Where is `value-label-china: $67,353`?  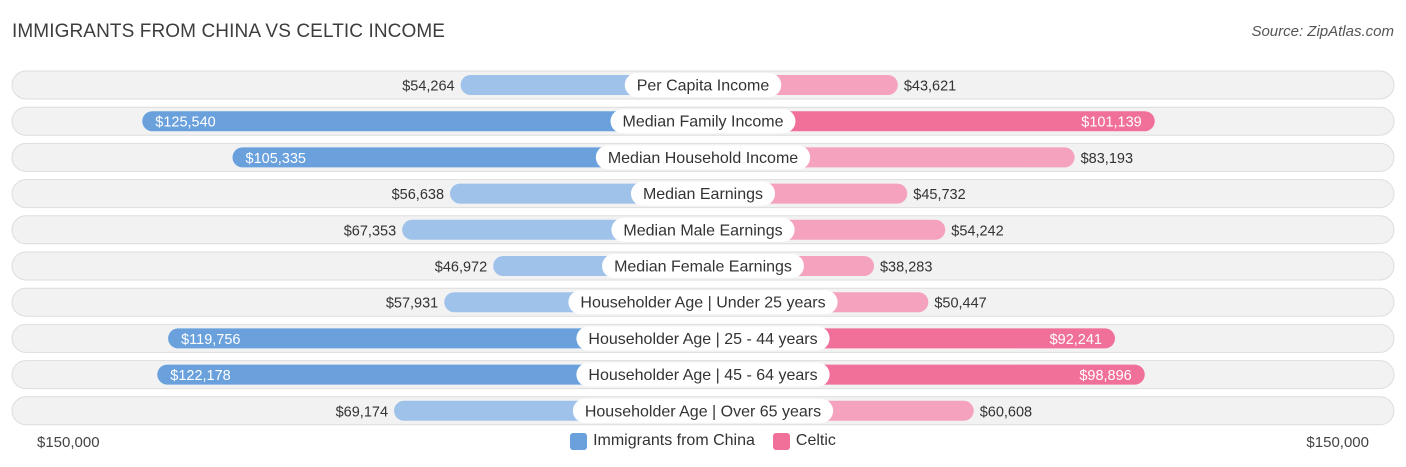
value-label-china: $67,353 is located at coordinates (370, 231).